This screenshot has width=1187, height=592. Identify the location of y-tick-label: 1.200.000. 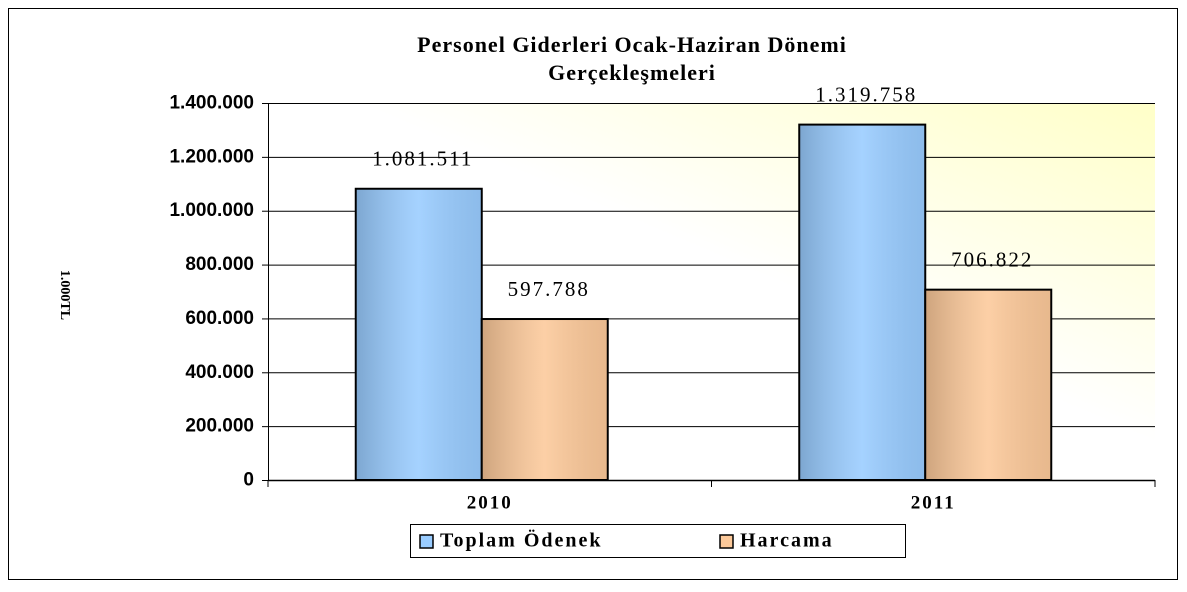
(211, 156).